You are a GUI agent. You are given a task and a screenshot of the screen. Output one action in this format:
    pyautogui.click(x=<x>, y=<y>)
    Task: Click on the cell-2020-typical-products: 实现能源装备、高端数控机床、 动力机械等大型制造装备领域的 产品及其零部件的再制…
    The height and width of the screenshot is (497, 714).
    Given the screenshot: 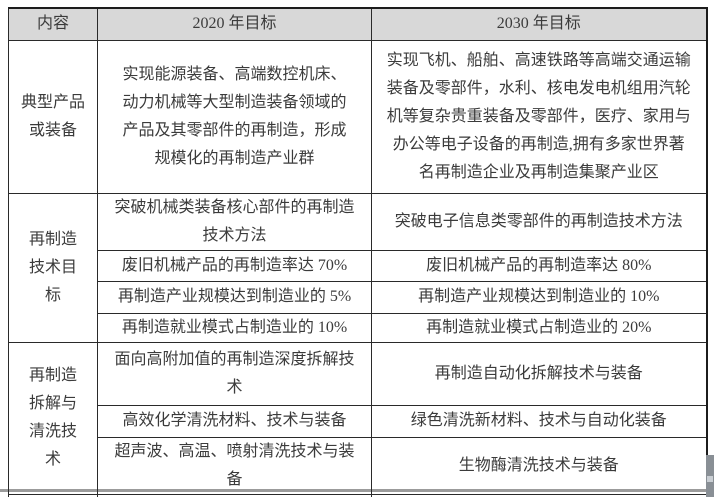 What is the action you would take?
    pyautogui.click(x=234, y=116)
    